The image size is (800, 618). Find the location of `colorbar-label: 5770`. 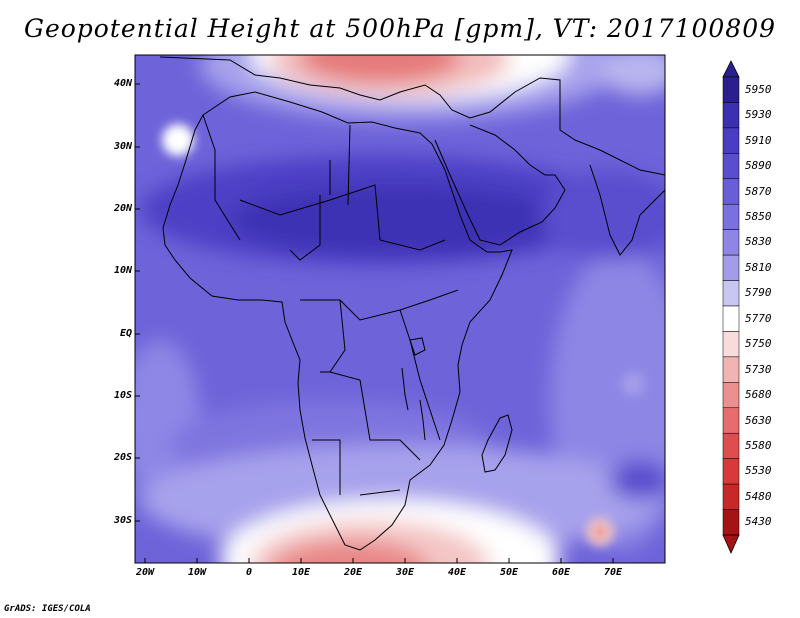

colorbar-label: 5770 is located at coordinates (758, 318).